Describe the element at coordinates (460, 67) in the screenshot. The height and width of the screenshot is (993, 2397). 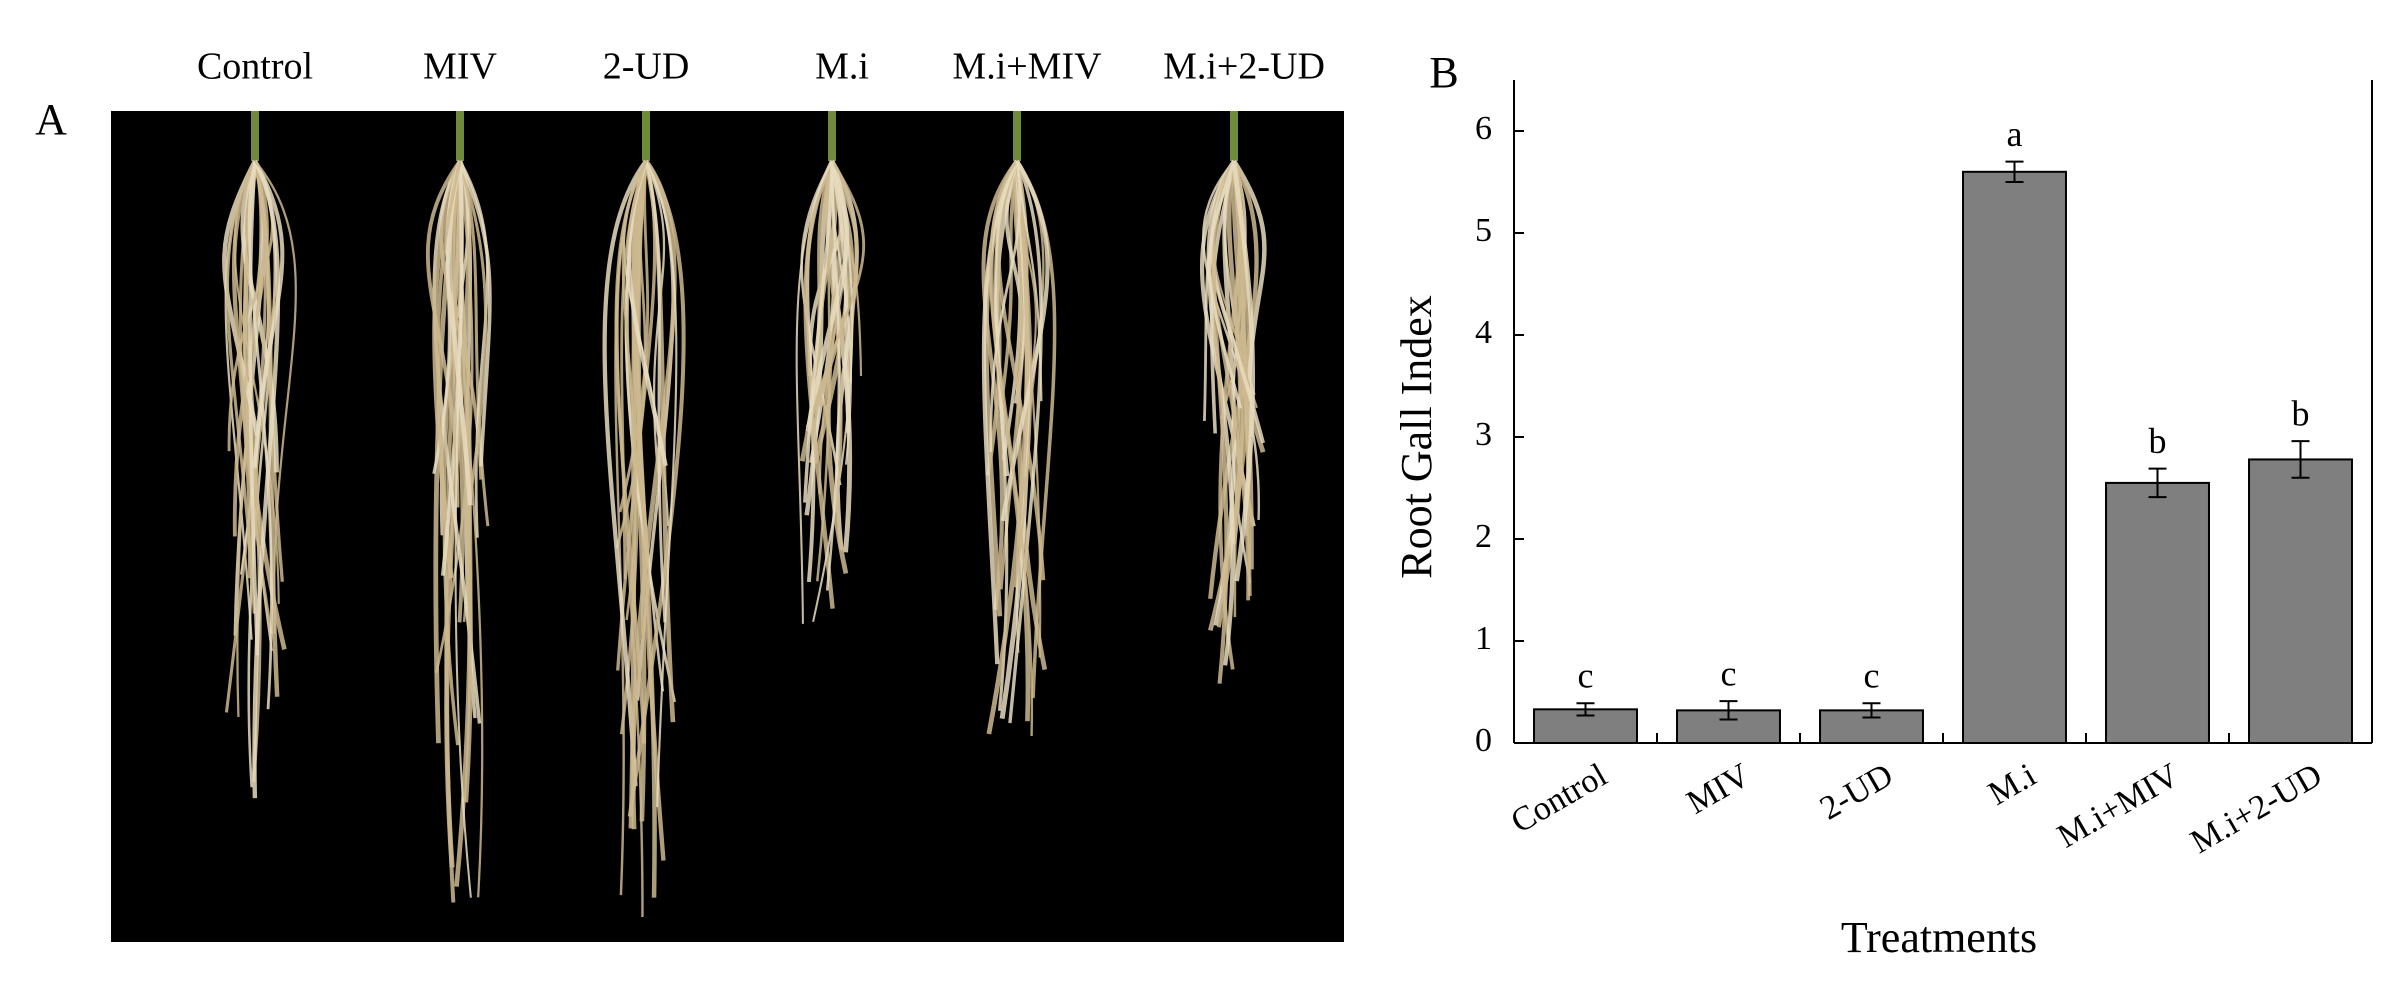
I see `column-label: MIV` at that location.